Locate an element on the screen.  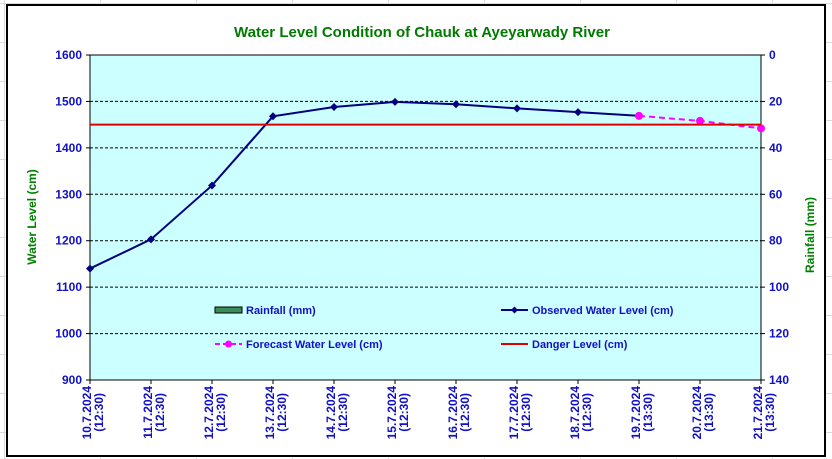
x-tick-label: 12.7.2024(12:30) is located at coordinates (215, 413).